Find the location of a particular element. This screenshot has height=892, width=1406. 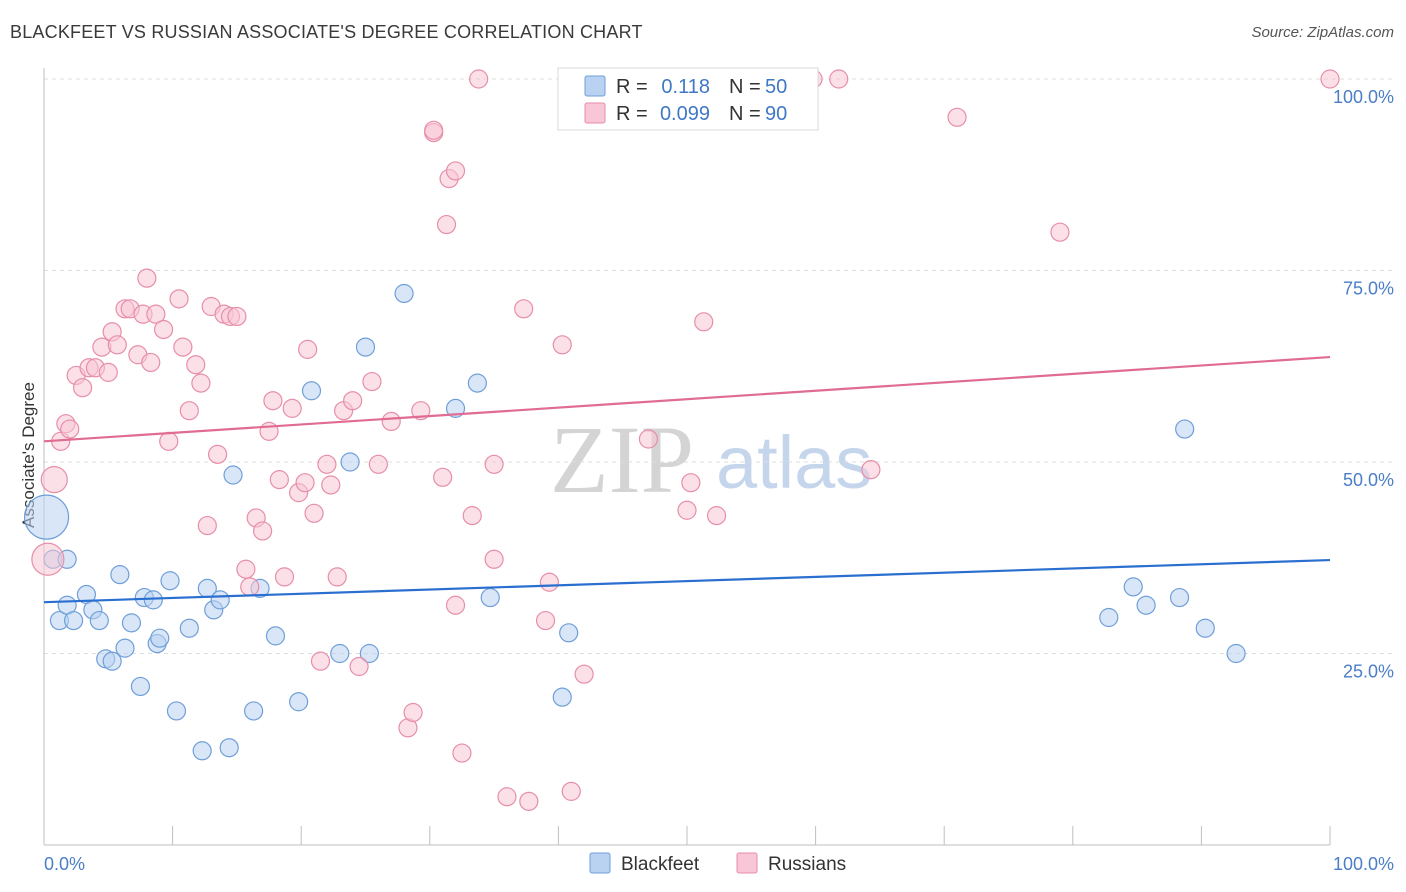

source-note: Source: ZipAtlas.com is located at coordinates (1322, 32).